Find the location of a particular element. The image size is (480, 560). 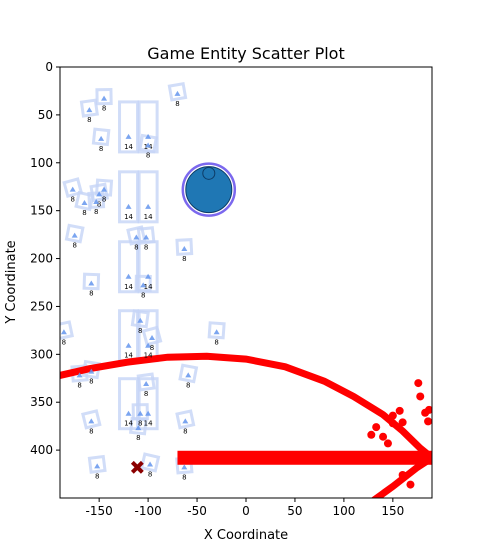

red-arrow-head is located at coordinates (428, 458).